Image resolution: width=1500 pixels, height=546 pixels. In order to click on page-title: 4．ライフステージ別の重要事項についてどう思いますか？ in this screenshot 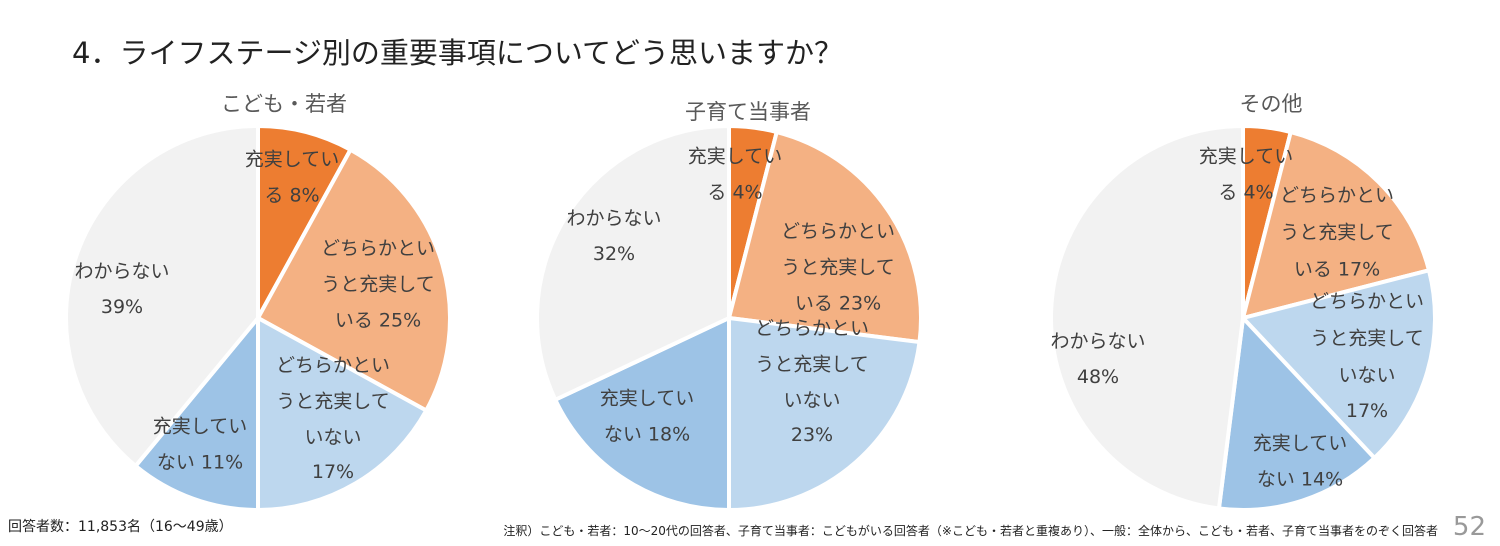, I will do `click(458, 53)`.